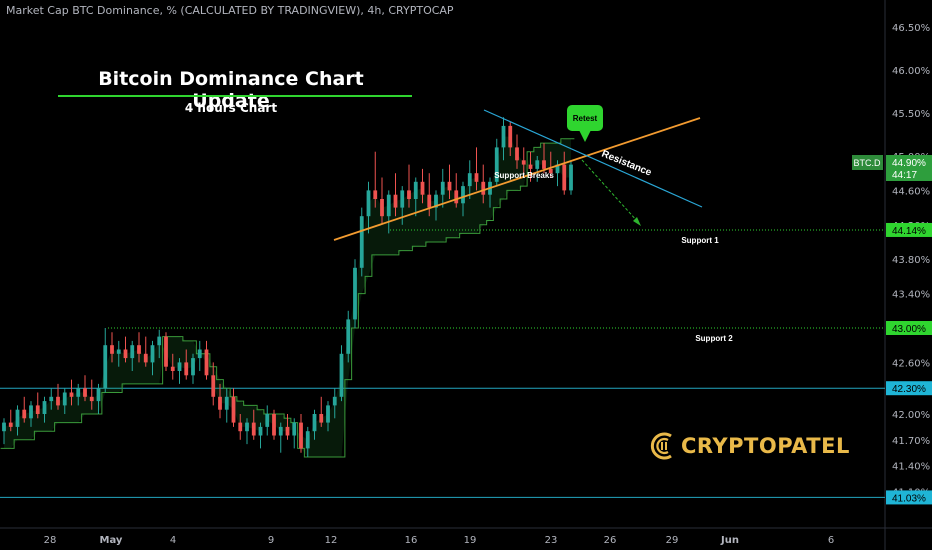  I want to click on x-tick-label: 29, so click(672, 540).